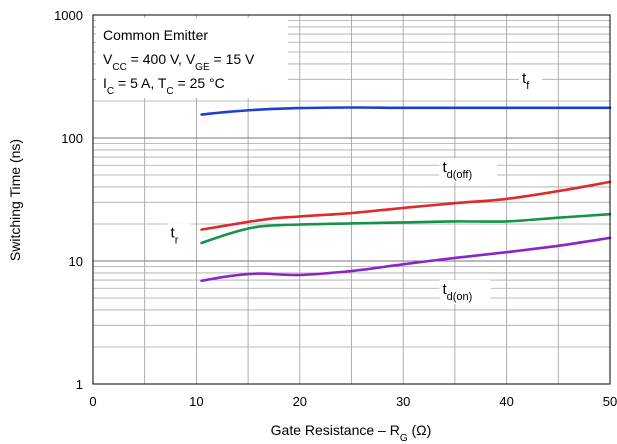 The height and width of the screenshot is (444, 617). I want to click on condition-subscript: CC, so click(119, 67).